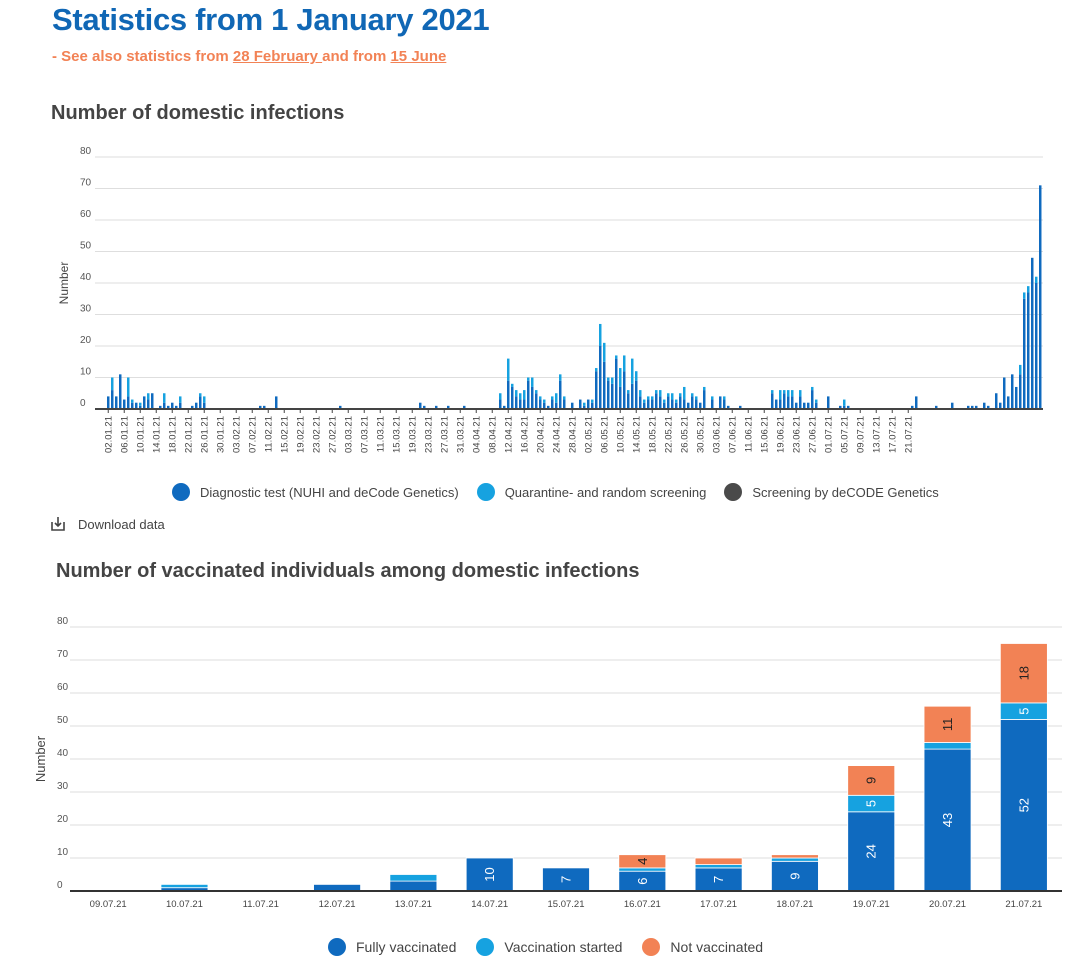 The image size is (1080, 962). I want to click on bar-s0-d220, so click(984, 405).